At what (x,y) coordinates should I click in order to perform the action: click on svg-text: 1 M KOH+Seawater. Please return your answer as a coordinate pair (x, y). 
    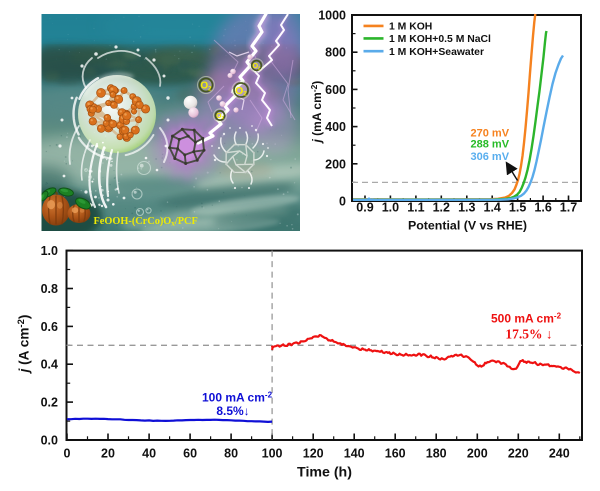
    Looking at the image, I should click on (436, 52).